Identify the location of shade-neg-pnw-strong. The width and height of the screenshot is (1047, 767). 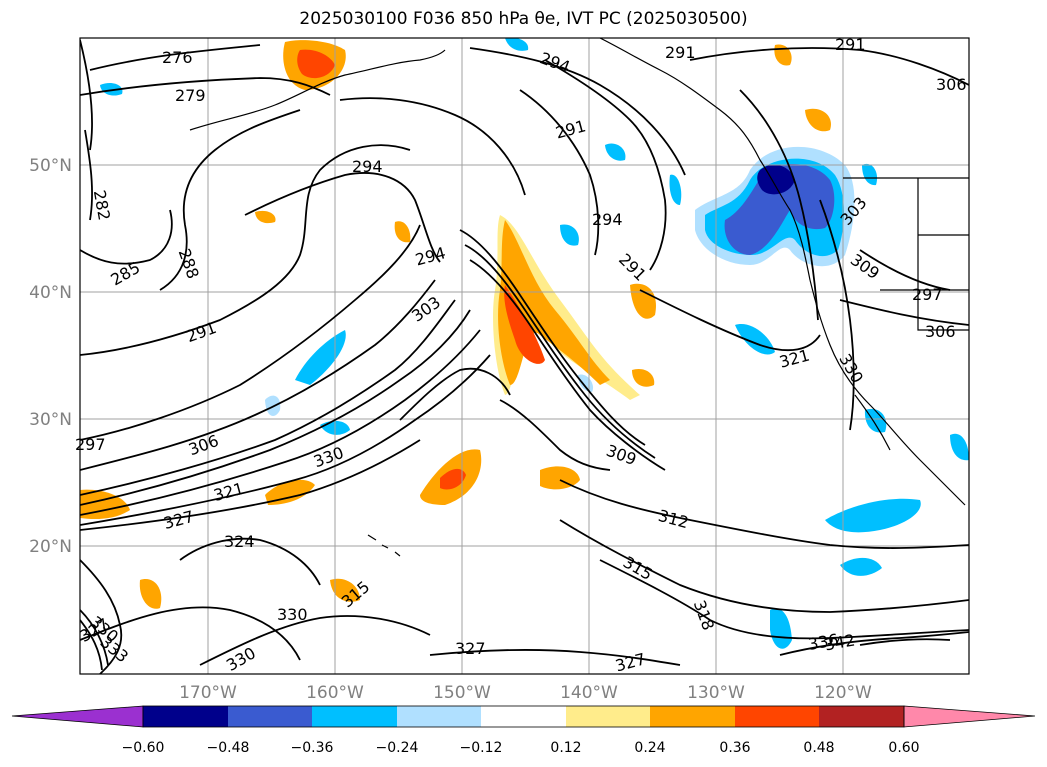
(779, 209).